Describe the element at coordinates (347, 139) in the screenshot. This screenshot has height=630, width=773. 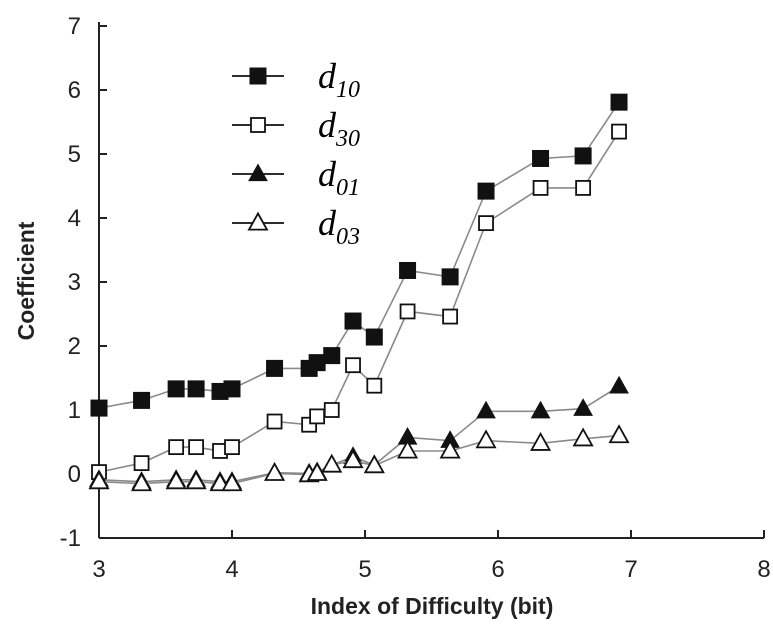
I see `legend-subscript: 30` at that location.